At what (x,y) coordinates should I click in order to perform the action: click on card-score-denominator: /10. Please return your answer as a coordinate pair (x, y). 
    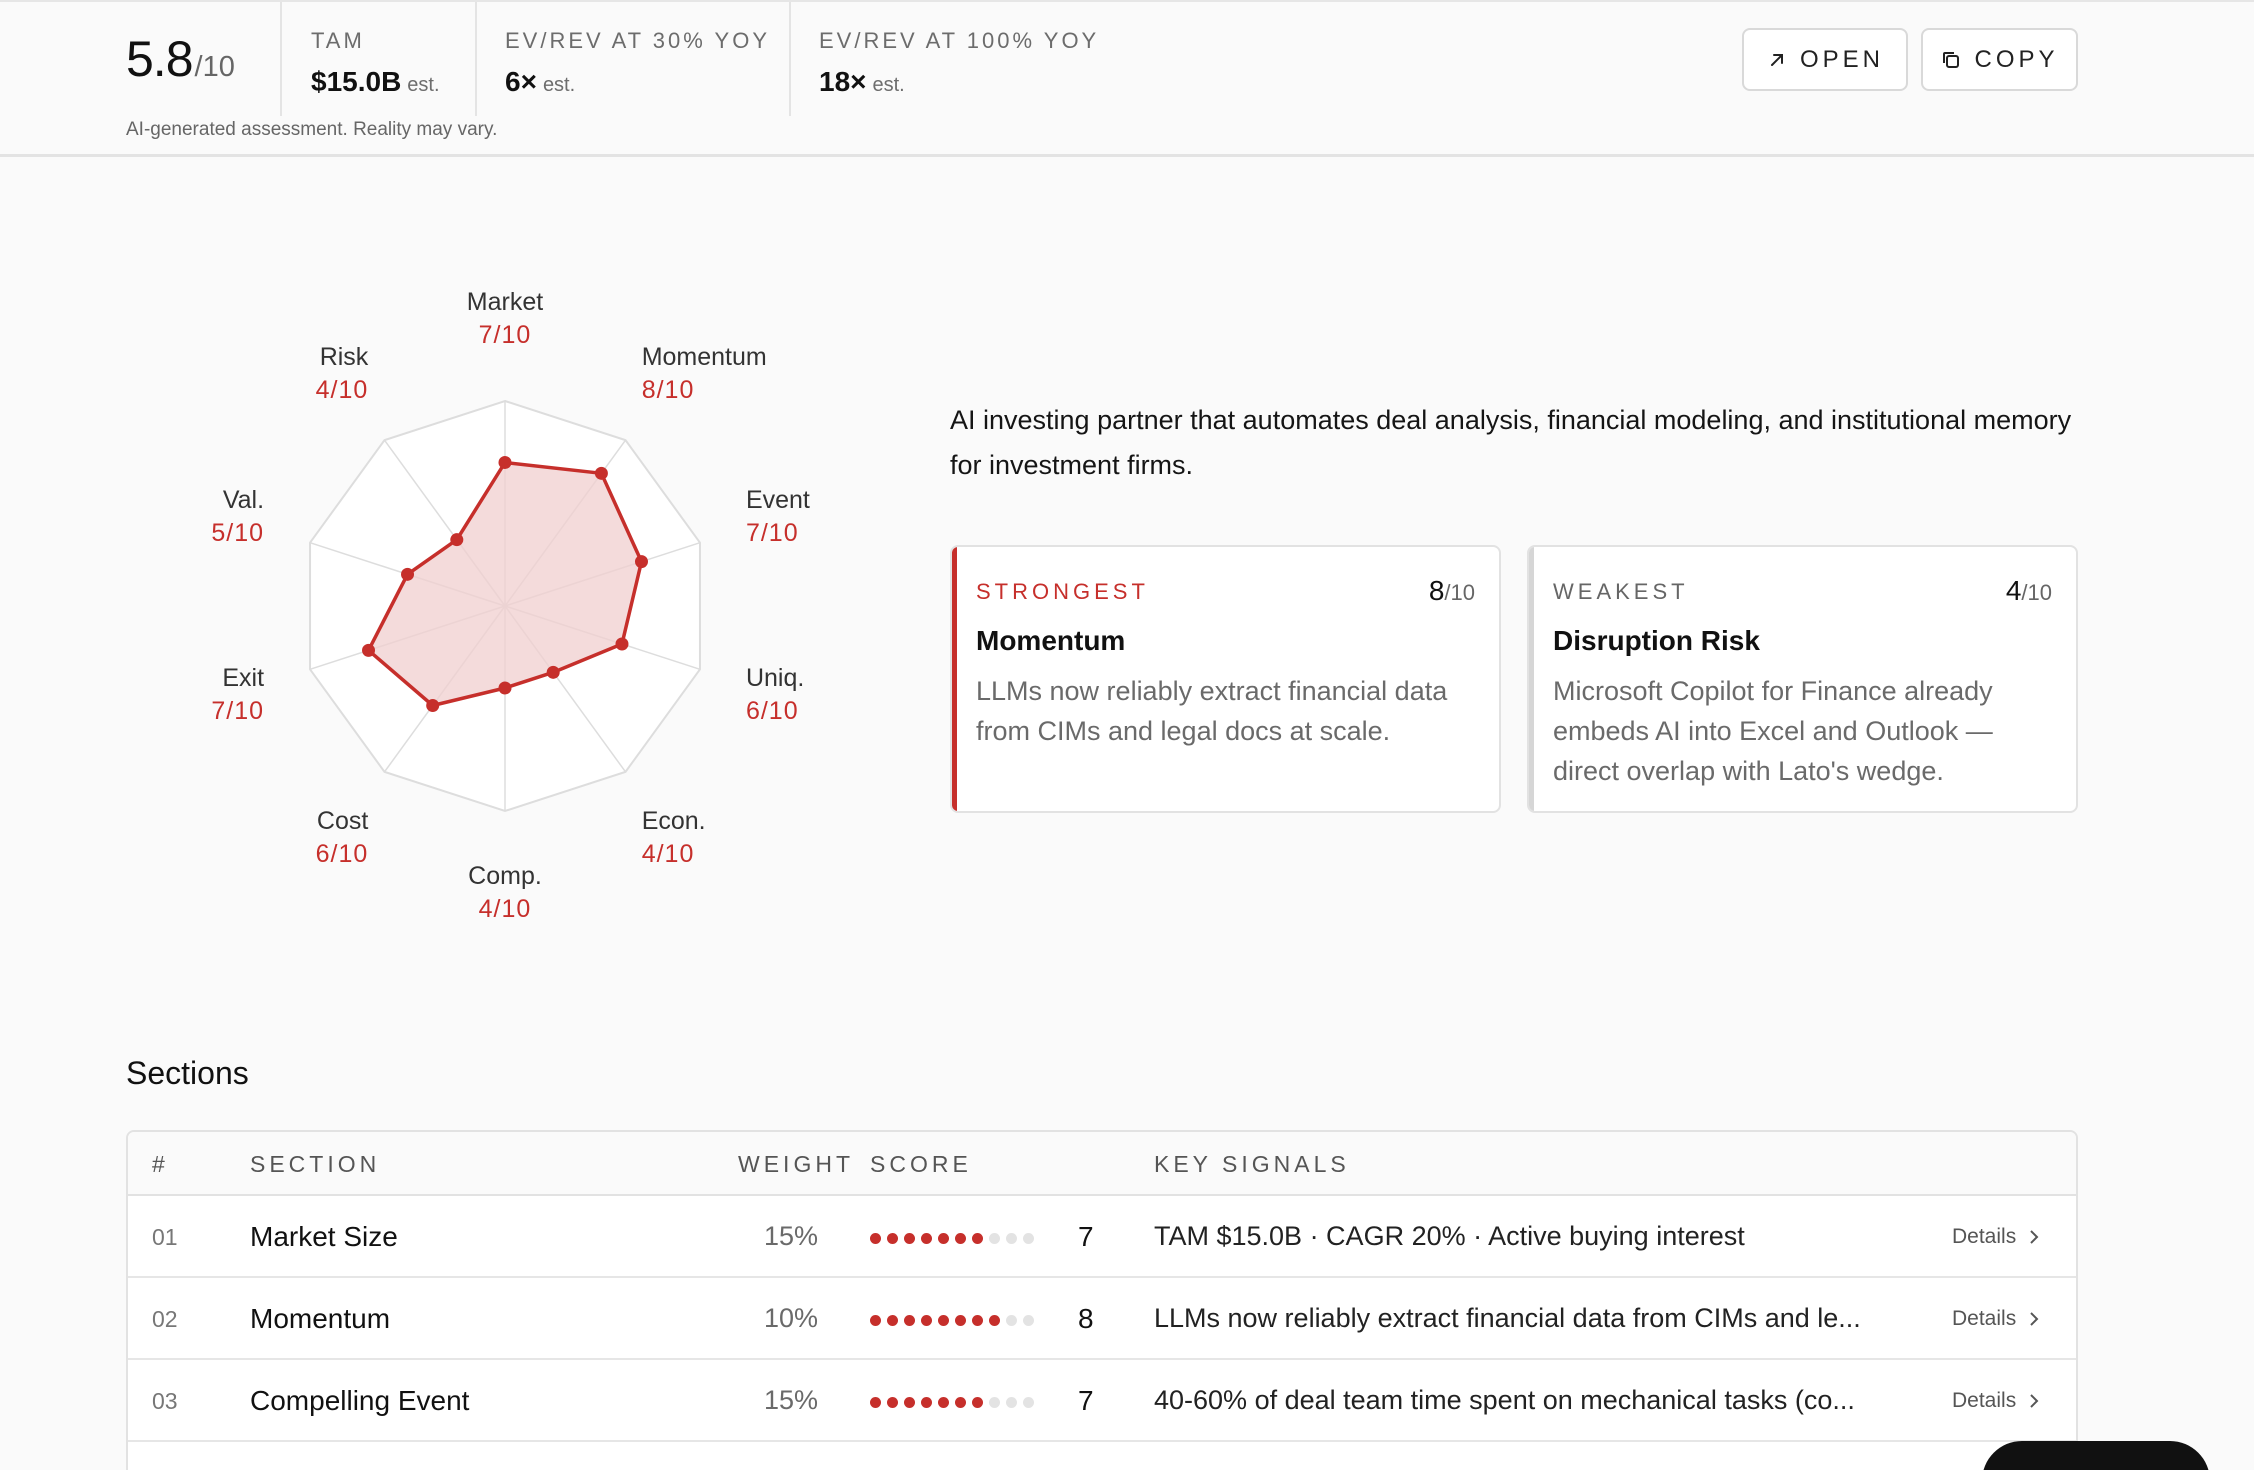
    Looking at the image, I should click on (1459, 592).